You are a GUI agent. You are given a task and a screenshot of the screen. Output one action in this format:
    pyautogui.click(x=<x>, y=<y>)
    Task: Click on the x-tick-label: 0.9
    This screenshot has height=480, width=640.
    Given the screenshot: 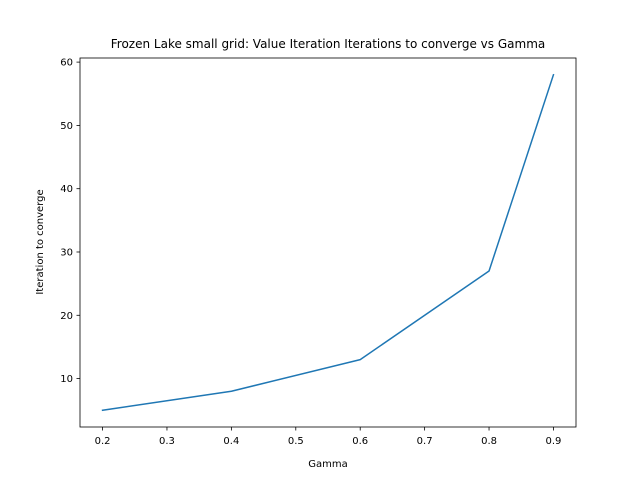 What is the action you would take?
    pyautogui.click(x=554, y=441)
    